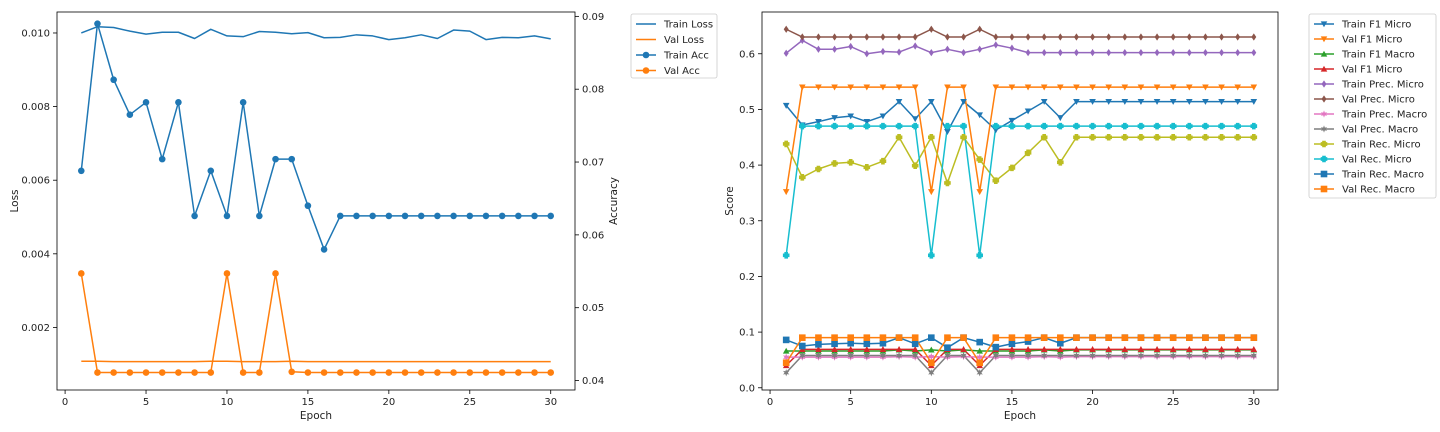 Image resolution: width=1440 pixels, height=432 pixels. Describe the element at coordinates (1092, 402) in the screenshot. I see `x-tick-label-20: 20` at that location.